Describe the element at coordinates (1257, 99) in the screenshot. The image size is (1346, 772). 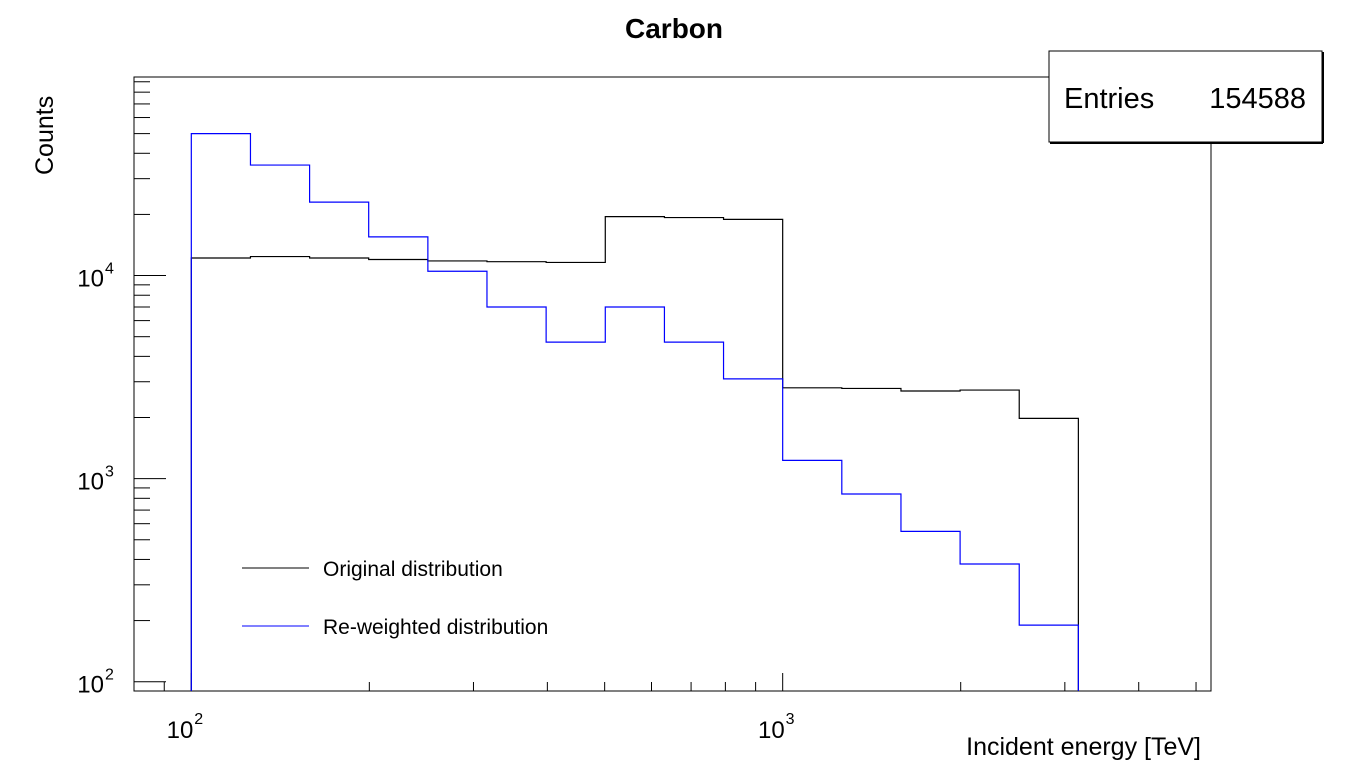
I see `stats-value: 154588` at that location.